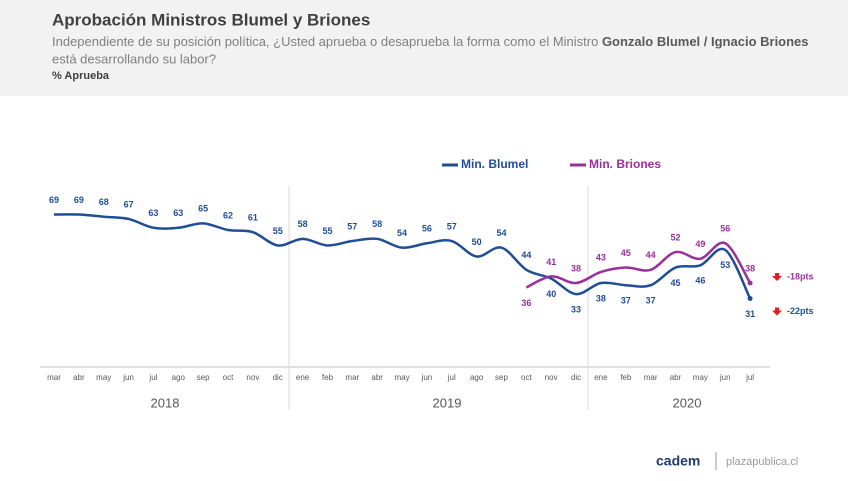  I want to click on data-label: 31, so click(750, 314).